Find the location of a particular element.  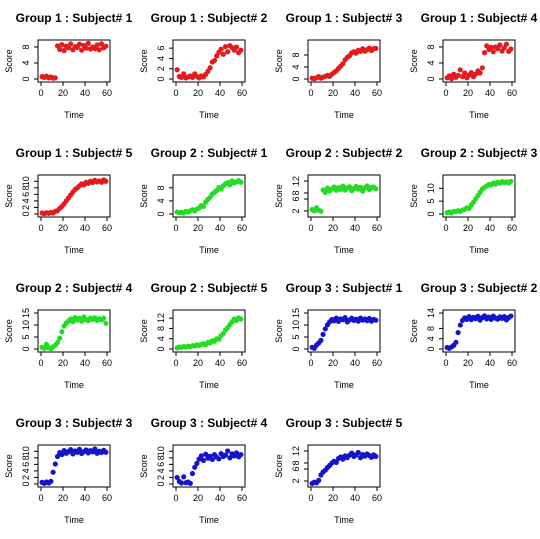

panel-1: Group 1 : Subject# 1 Time Score 0 20 40 60 0 4 8 is located at coordinates (68, 65).